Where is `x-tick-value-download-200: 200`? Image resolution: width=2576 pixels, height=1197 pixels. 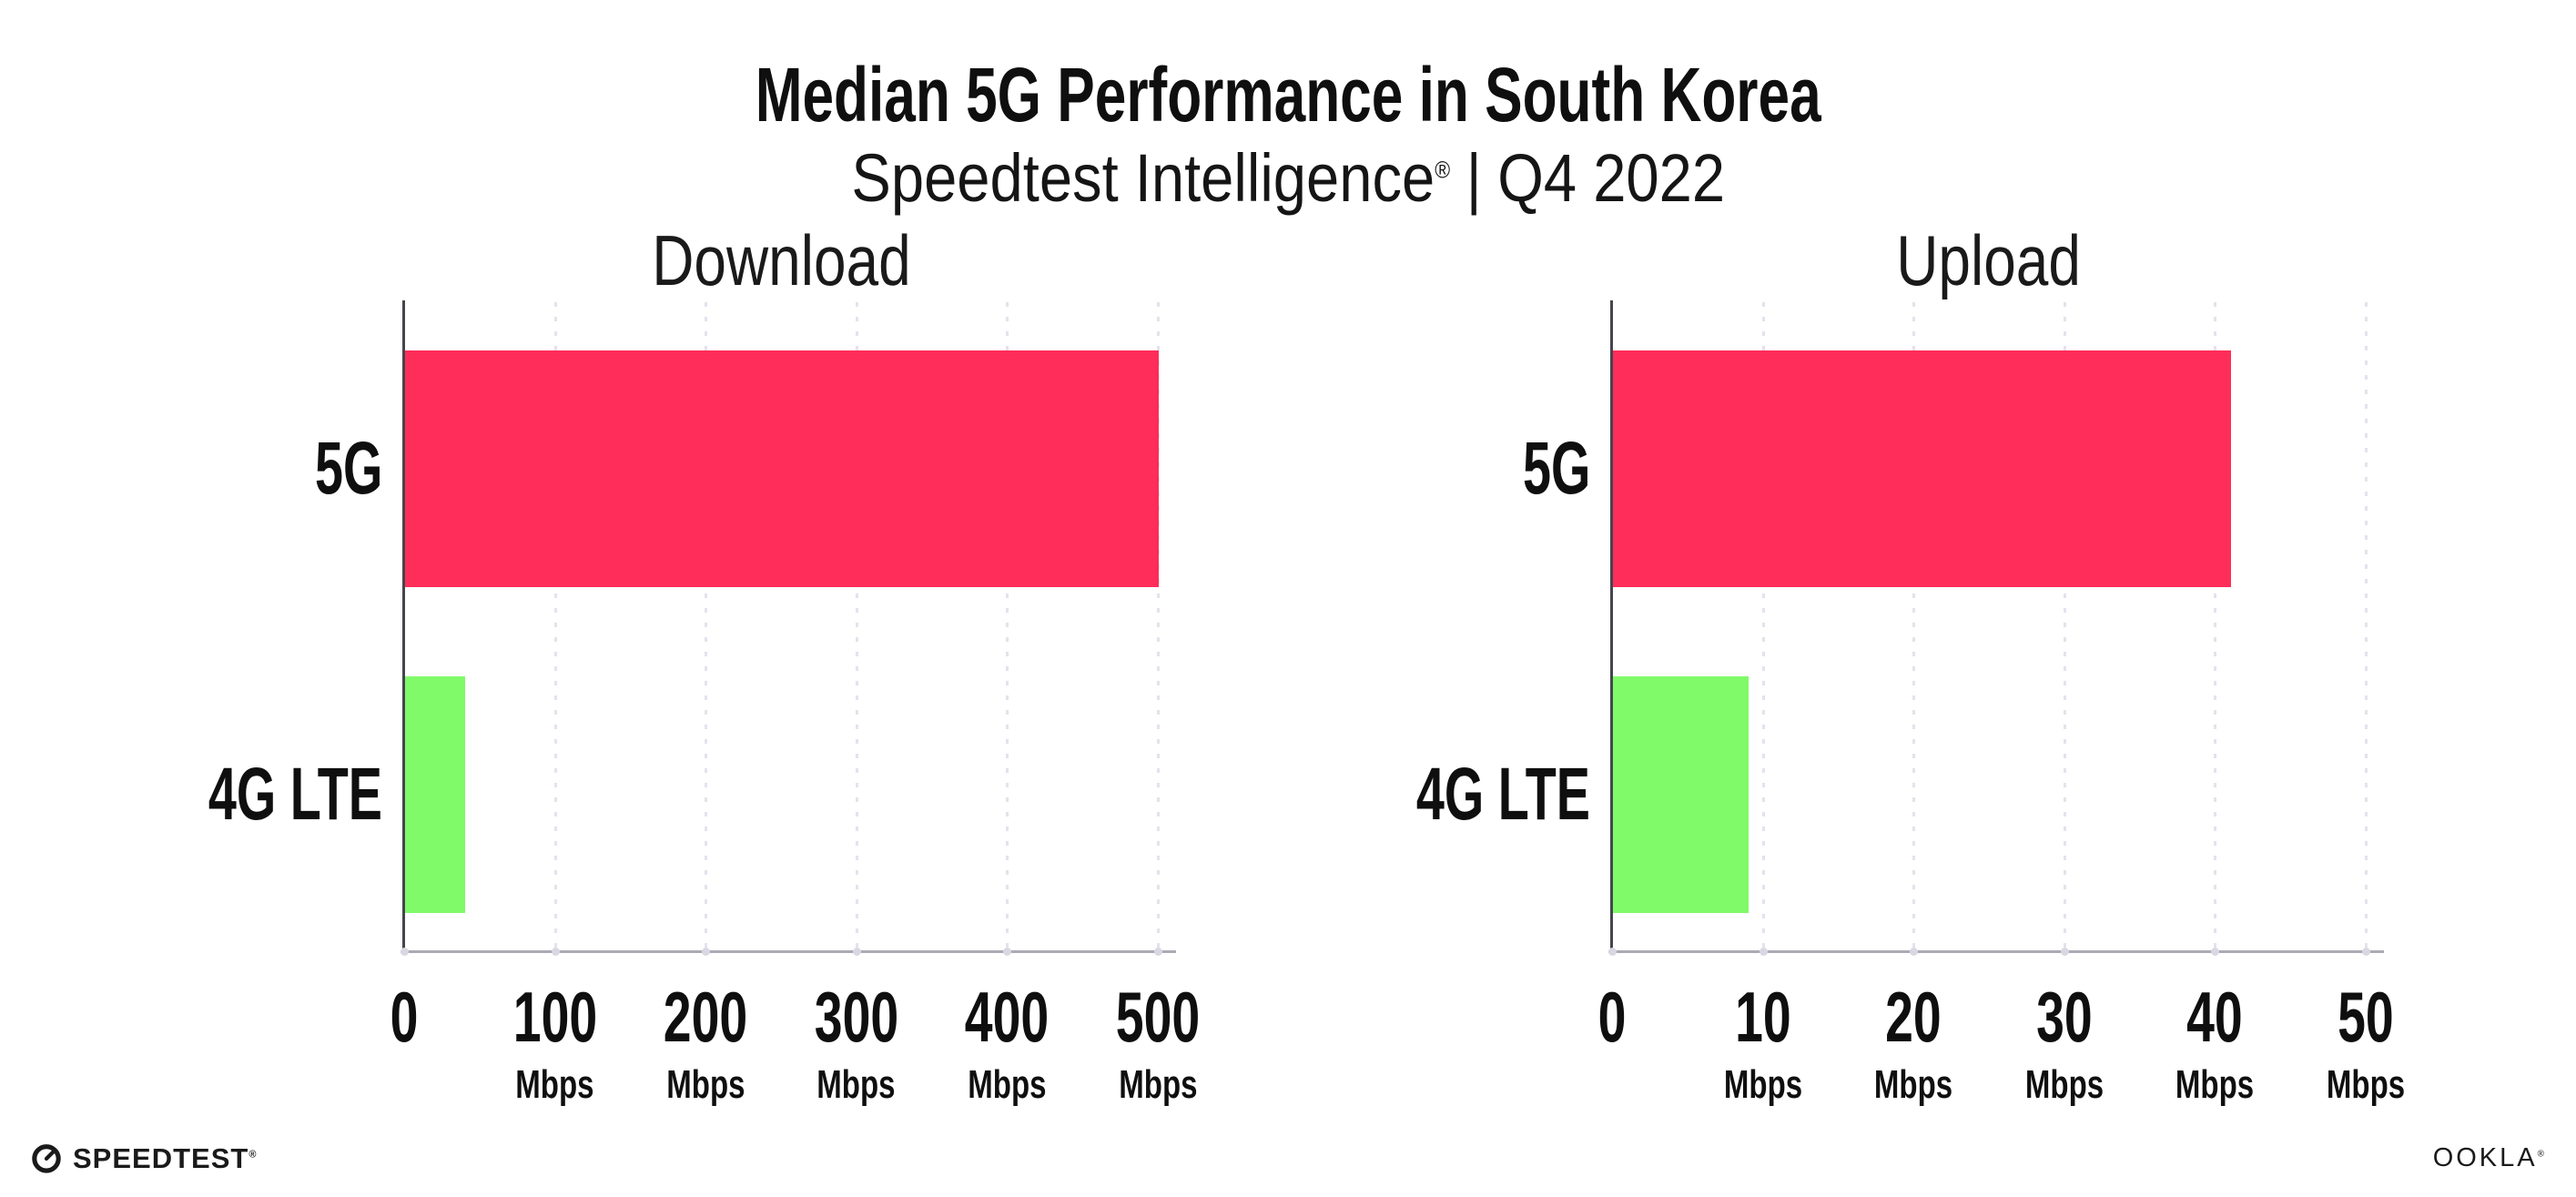
x-tick-value-download-200: 200 is located at coordinates (705, 1017).